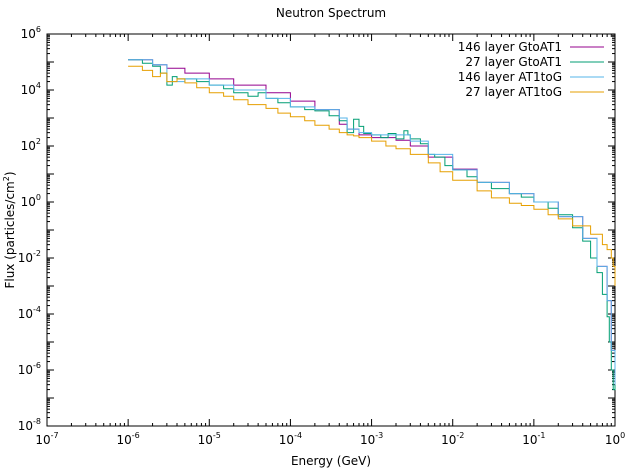  What do you see at coordinates (209, 439) in the screenshot?
I see `x-tick-label: 10⁻⁵` at bounding box center [209, 439].